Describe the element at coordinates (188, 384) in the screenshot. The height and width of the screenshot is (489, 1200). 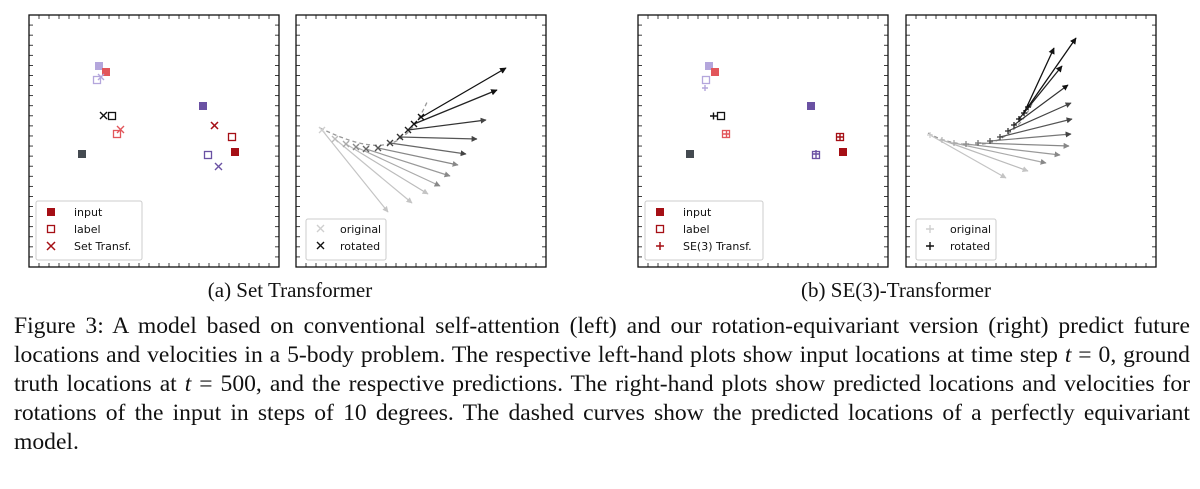
I see `caption-var-t-2: t` at that location.